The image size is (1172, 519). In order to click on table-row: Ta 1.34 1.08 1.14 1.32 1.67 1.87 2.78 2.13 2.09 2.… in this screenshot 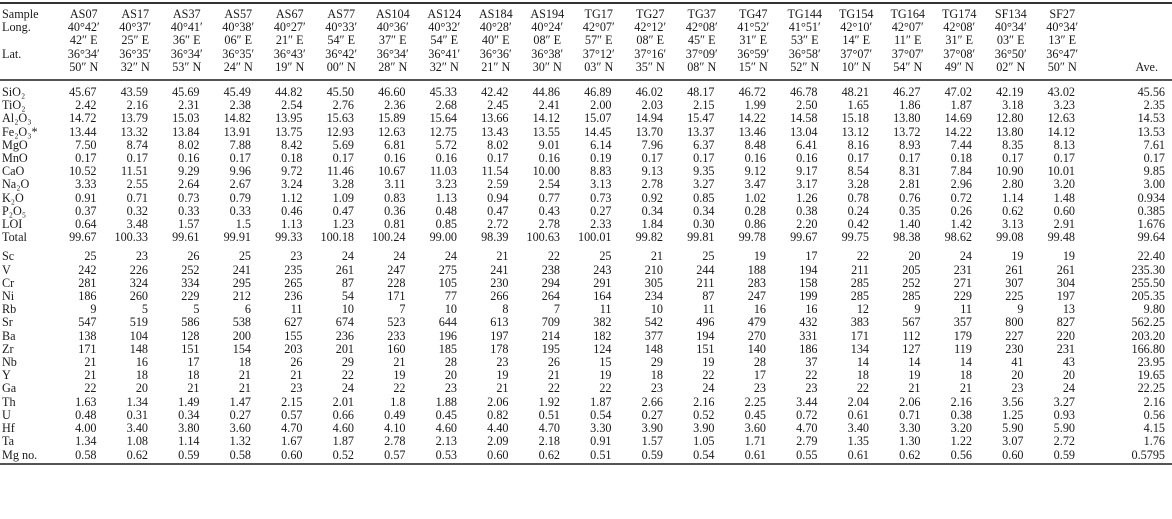, I will do `click(586, 441)`.